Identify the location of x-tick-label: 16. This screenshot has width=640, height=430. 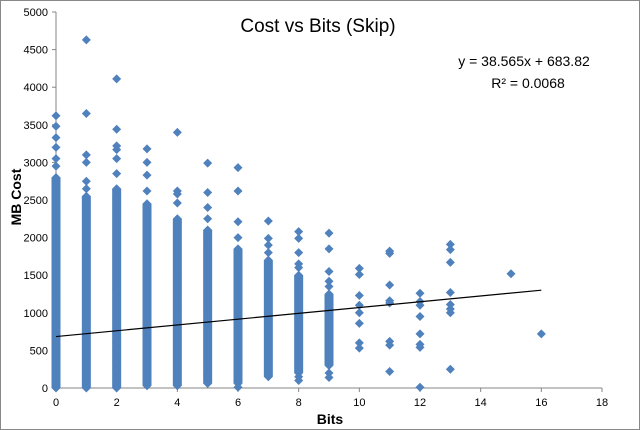
(541, 403).